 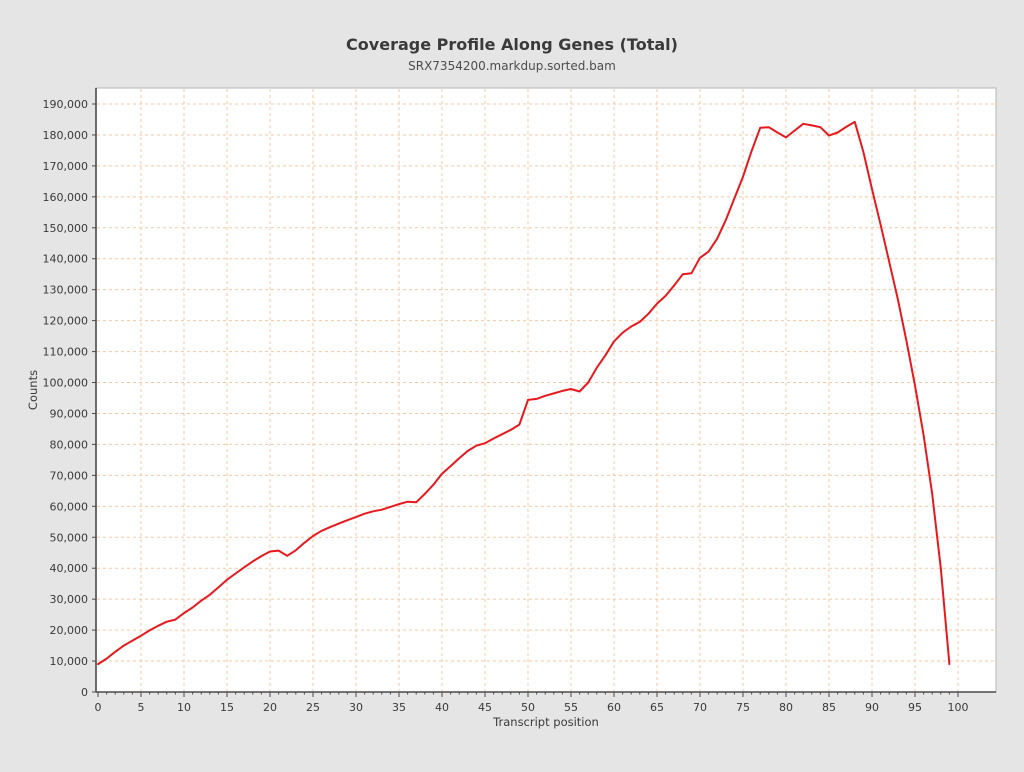 What do you see at coordinates (69, 444) in the screenshot?
I see `y-tick-label: 80,000` at bounding box center [69, 444].